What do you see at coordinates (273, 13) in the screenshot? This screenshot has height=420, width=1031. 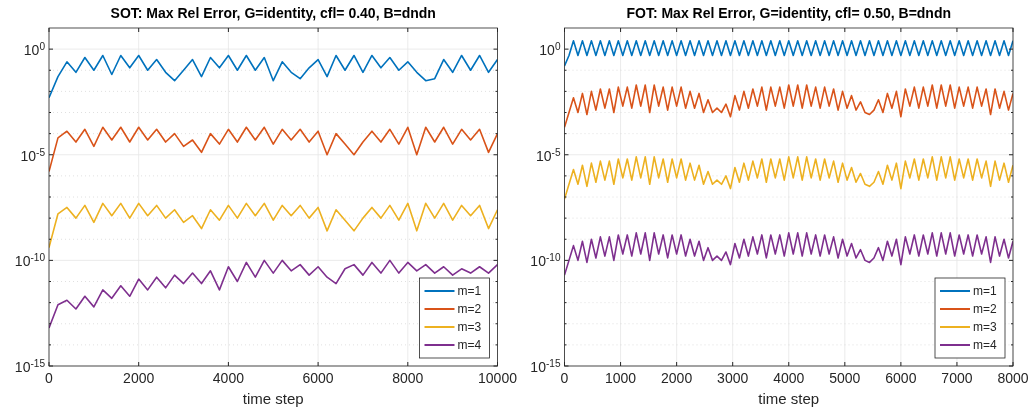 I see `chart-title: SOT: Max Rel Error, G=identity, cfl= 0.40, B=dndn` at bounding box center [273, 13].